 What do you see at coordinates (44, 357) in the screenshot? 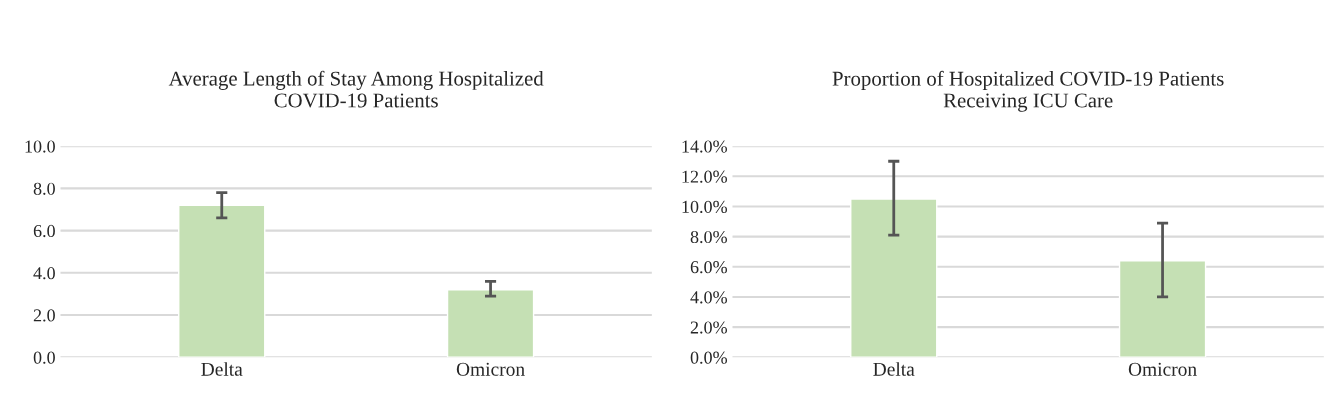
I see `y-tick-label: 0.0` at bounding box center [44, 357].